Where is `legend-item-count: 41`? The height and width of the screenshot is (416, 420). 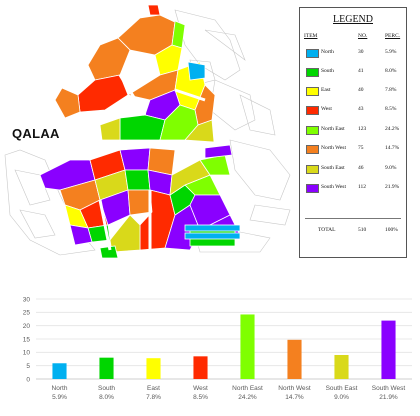 legend-item-count: 41 is located at coordinates (361, 71).